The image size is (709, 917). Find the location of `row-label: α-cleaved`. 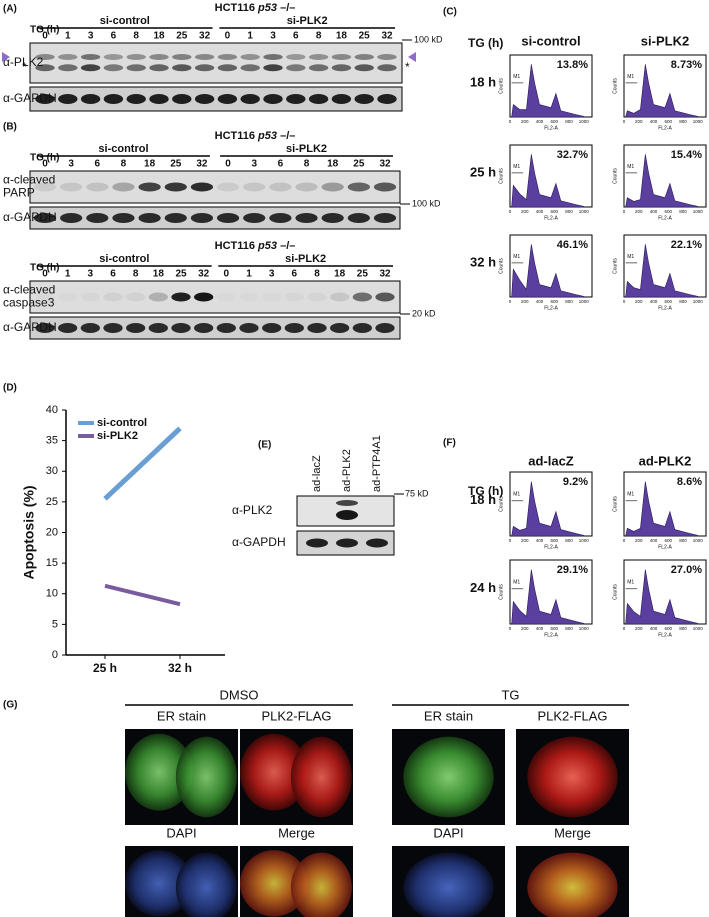

row-label: α-cleaved is located at coordinates (29, 180).